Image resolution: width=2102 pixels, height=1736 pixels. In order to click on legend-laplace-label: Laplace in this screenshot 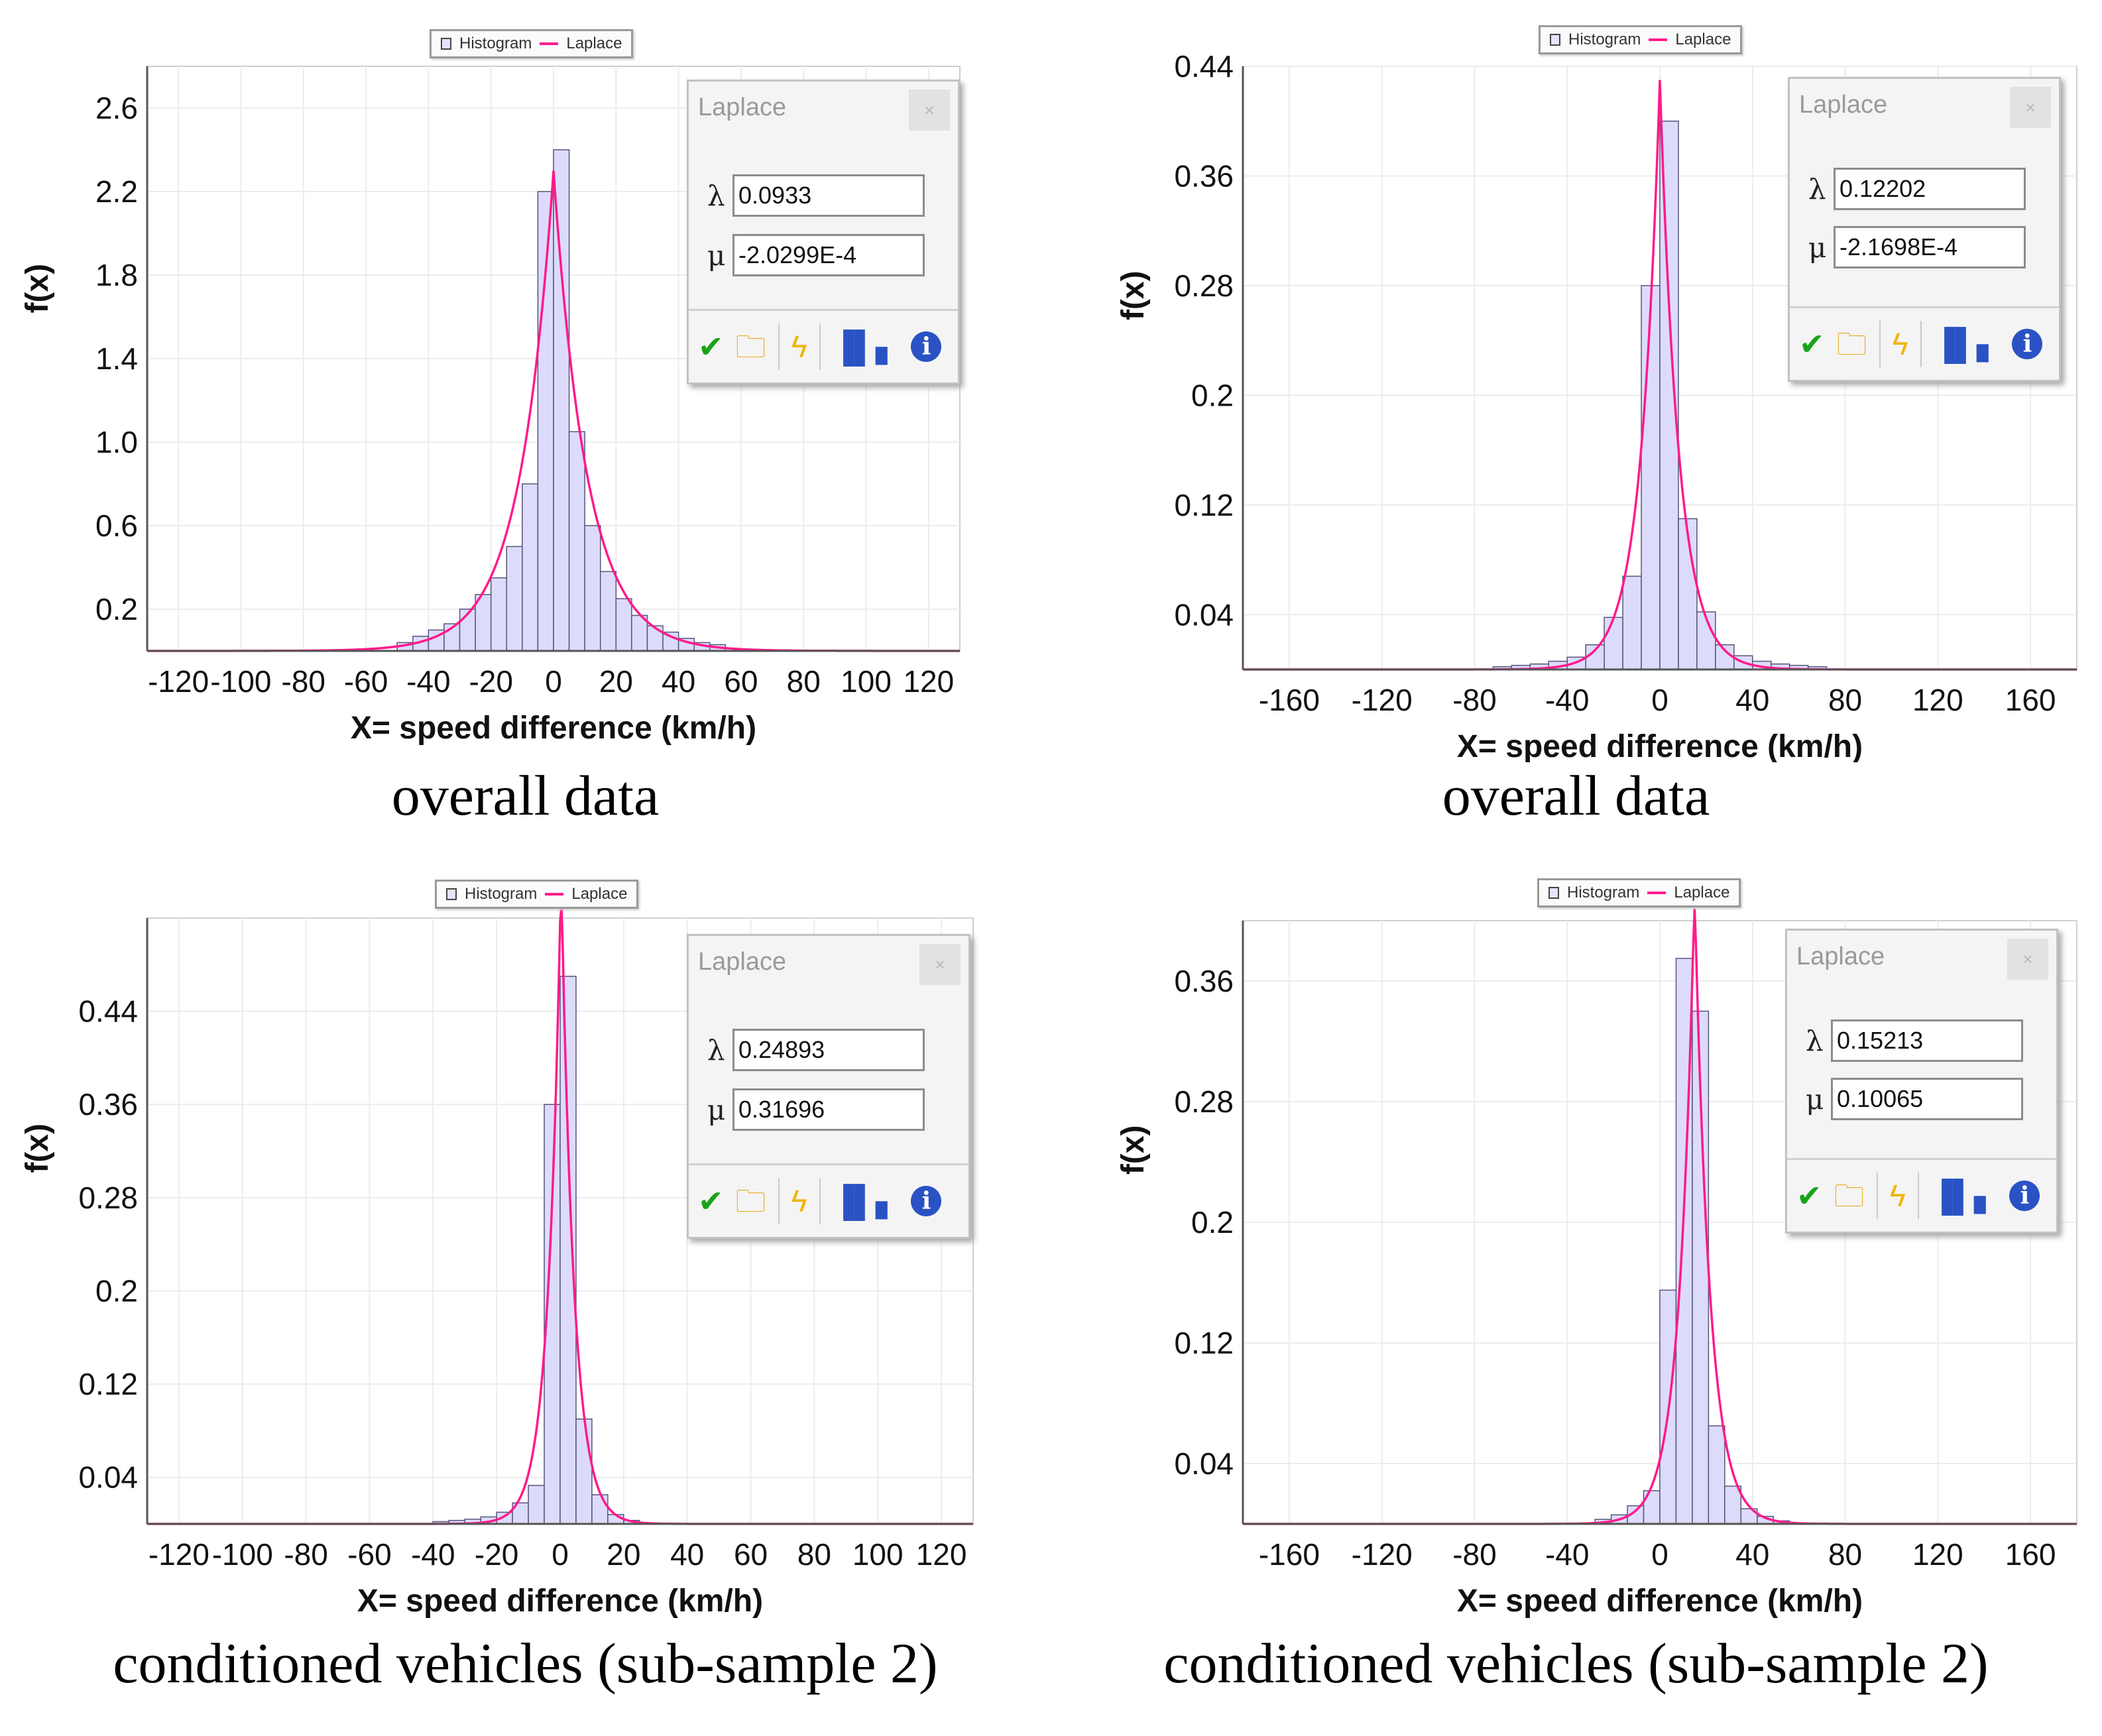, I will do `click(1702, 892)`.